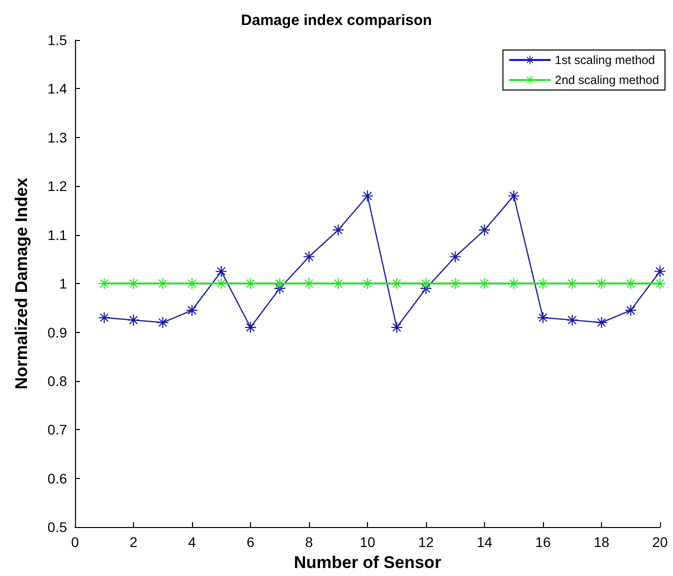 The width and height of the screenshot is (673, 576). Describe the element at coordinates (660, 542) in the screenshot. I see `x-tick-label: 20` at that location.